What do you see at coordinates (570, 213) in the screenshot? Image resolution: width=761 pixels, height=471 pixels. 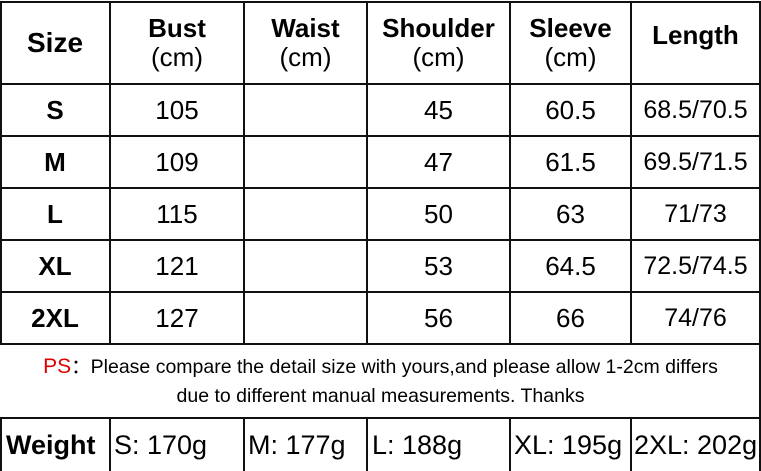 I see `cell-sleeve: 63` at bounding box center [570, 213].